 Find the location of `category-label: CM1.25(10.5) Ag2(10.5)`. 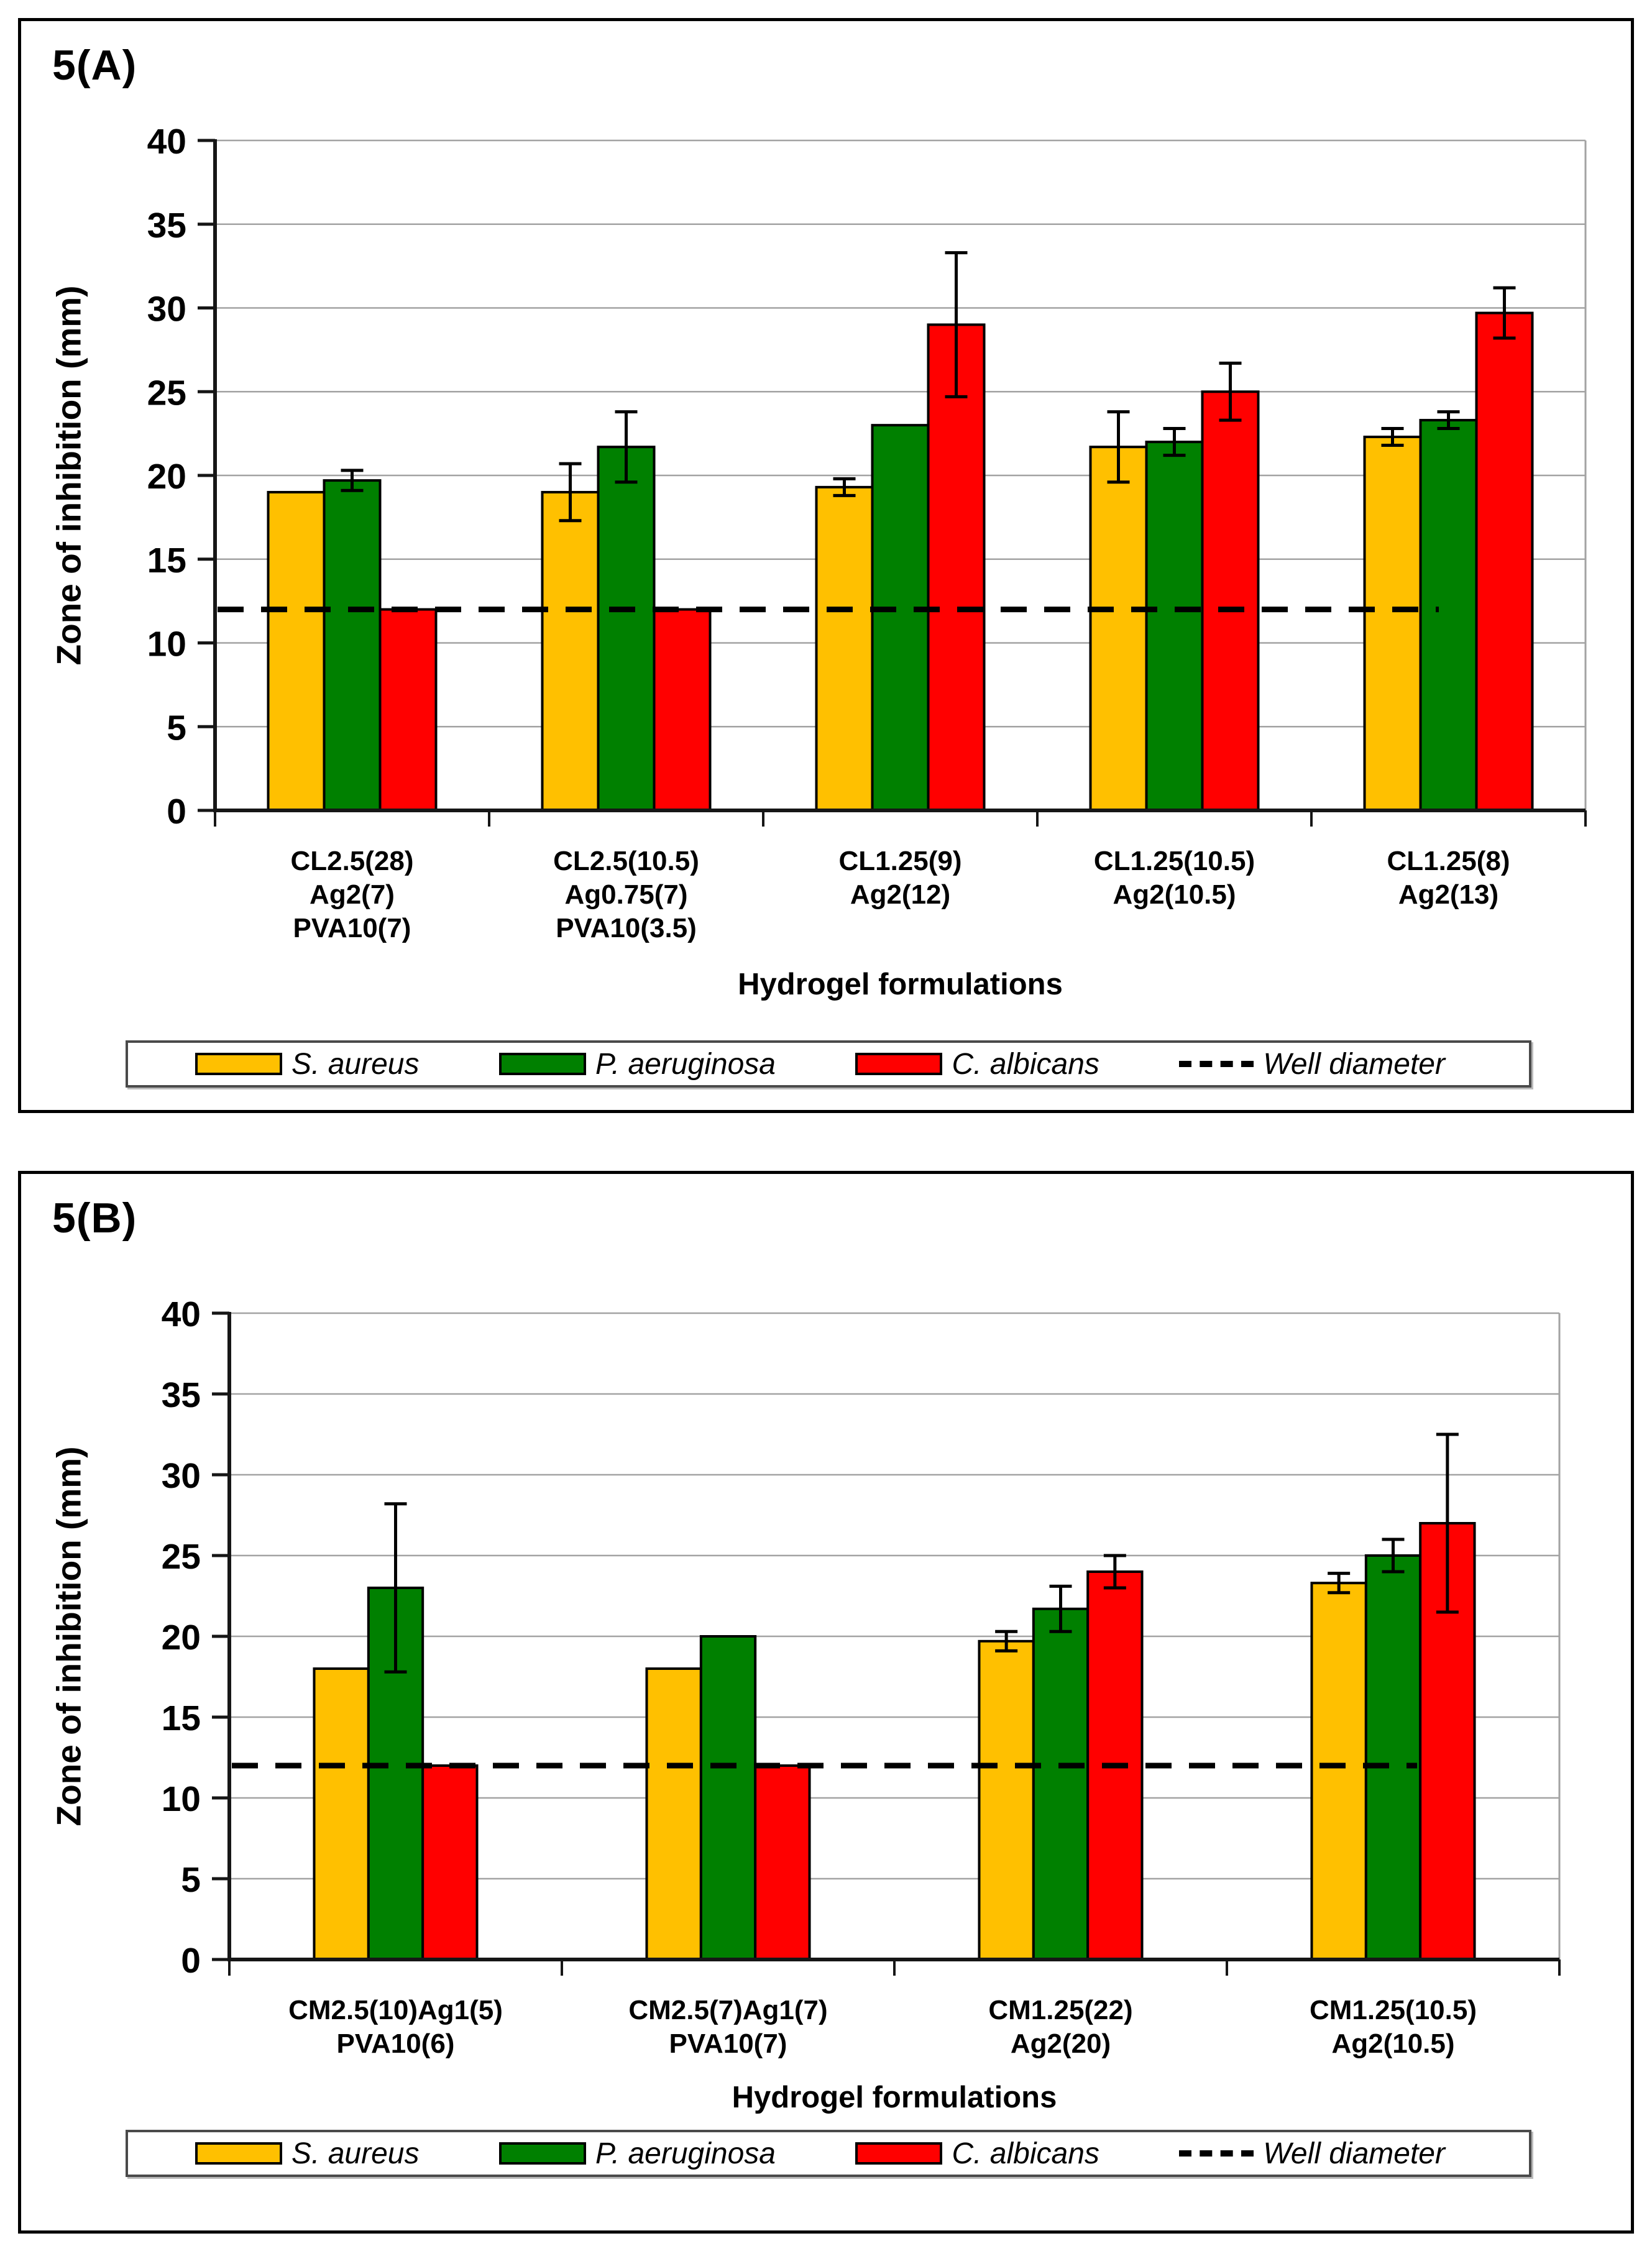

category-label: CM1.25(10.5) Ag2(10.5) is located at coordinates (1393, 2027).